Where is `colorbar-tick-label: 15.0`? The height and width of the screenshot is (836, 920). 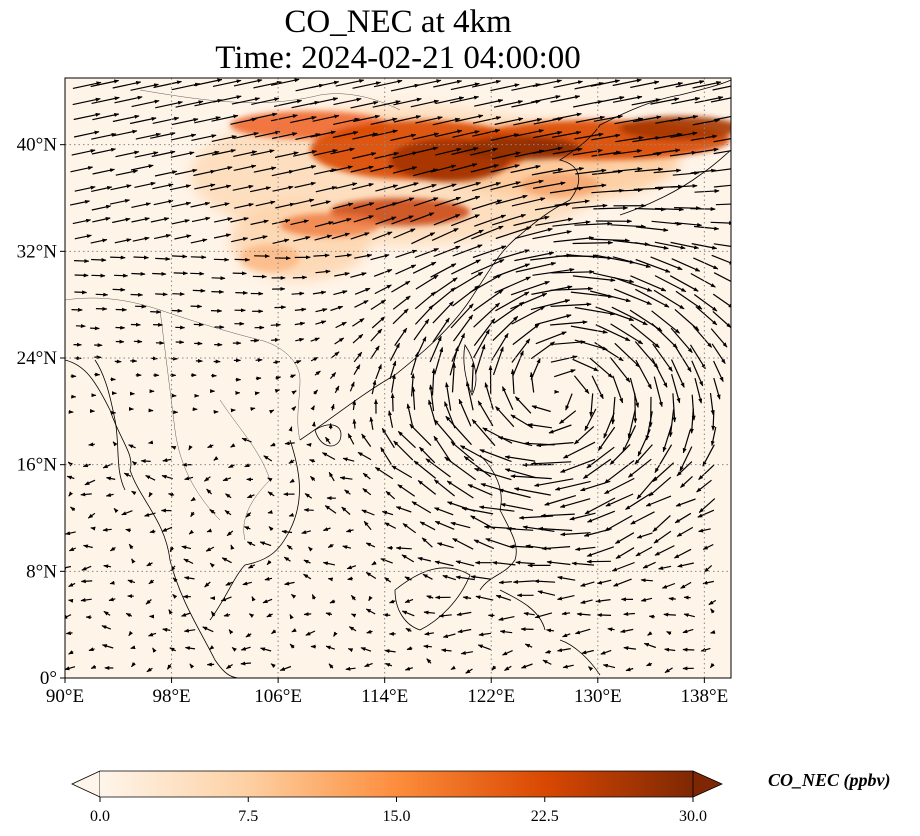 colorbar-tick-label: 15.0 is located at coordinates (397, 816).